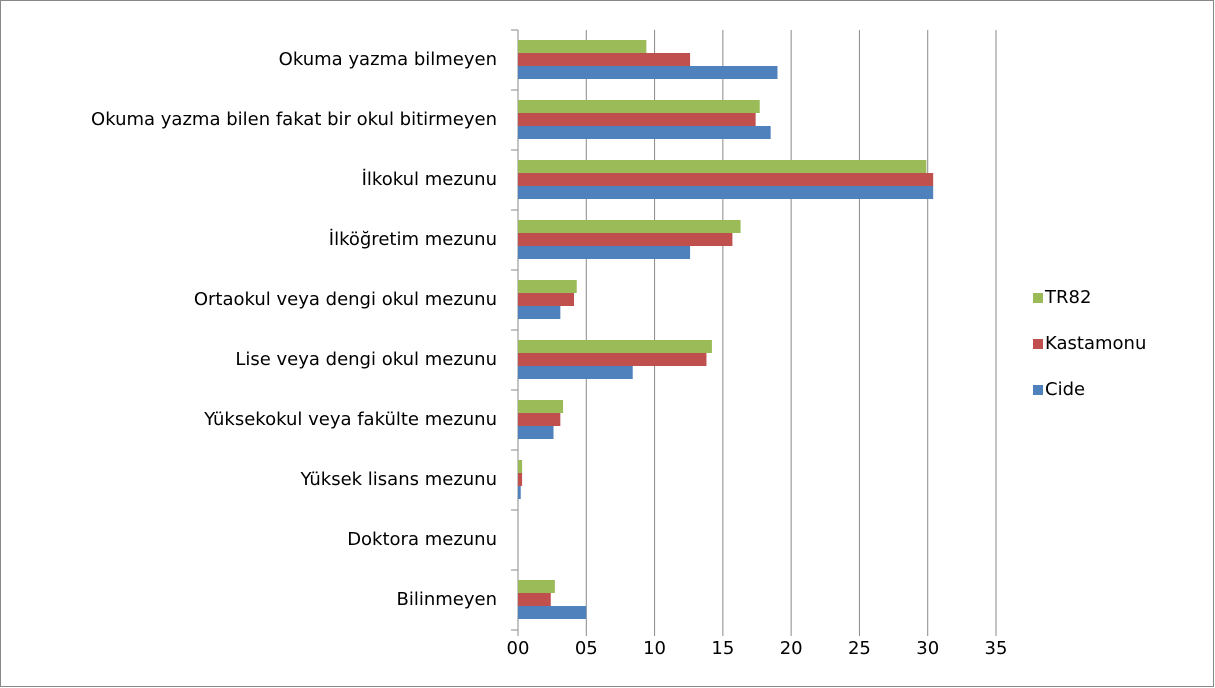  I want to click on x-tick-label: 20, so click(791, 648).